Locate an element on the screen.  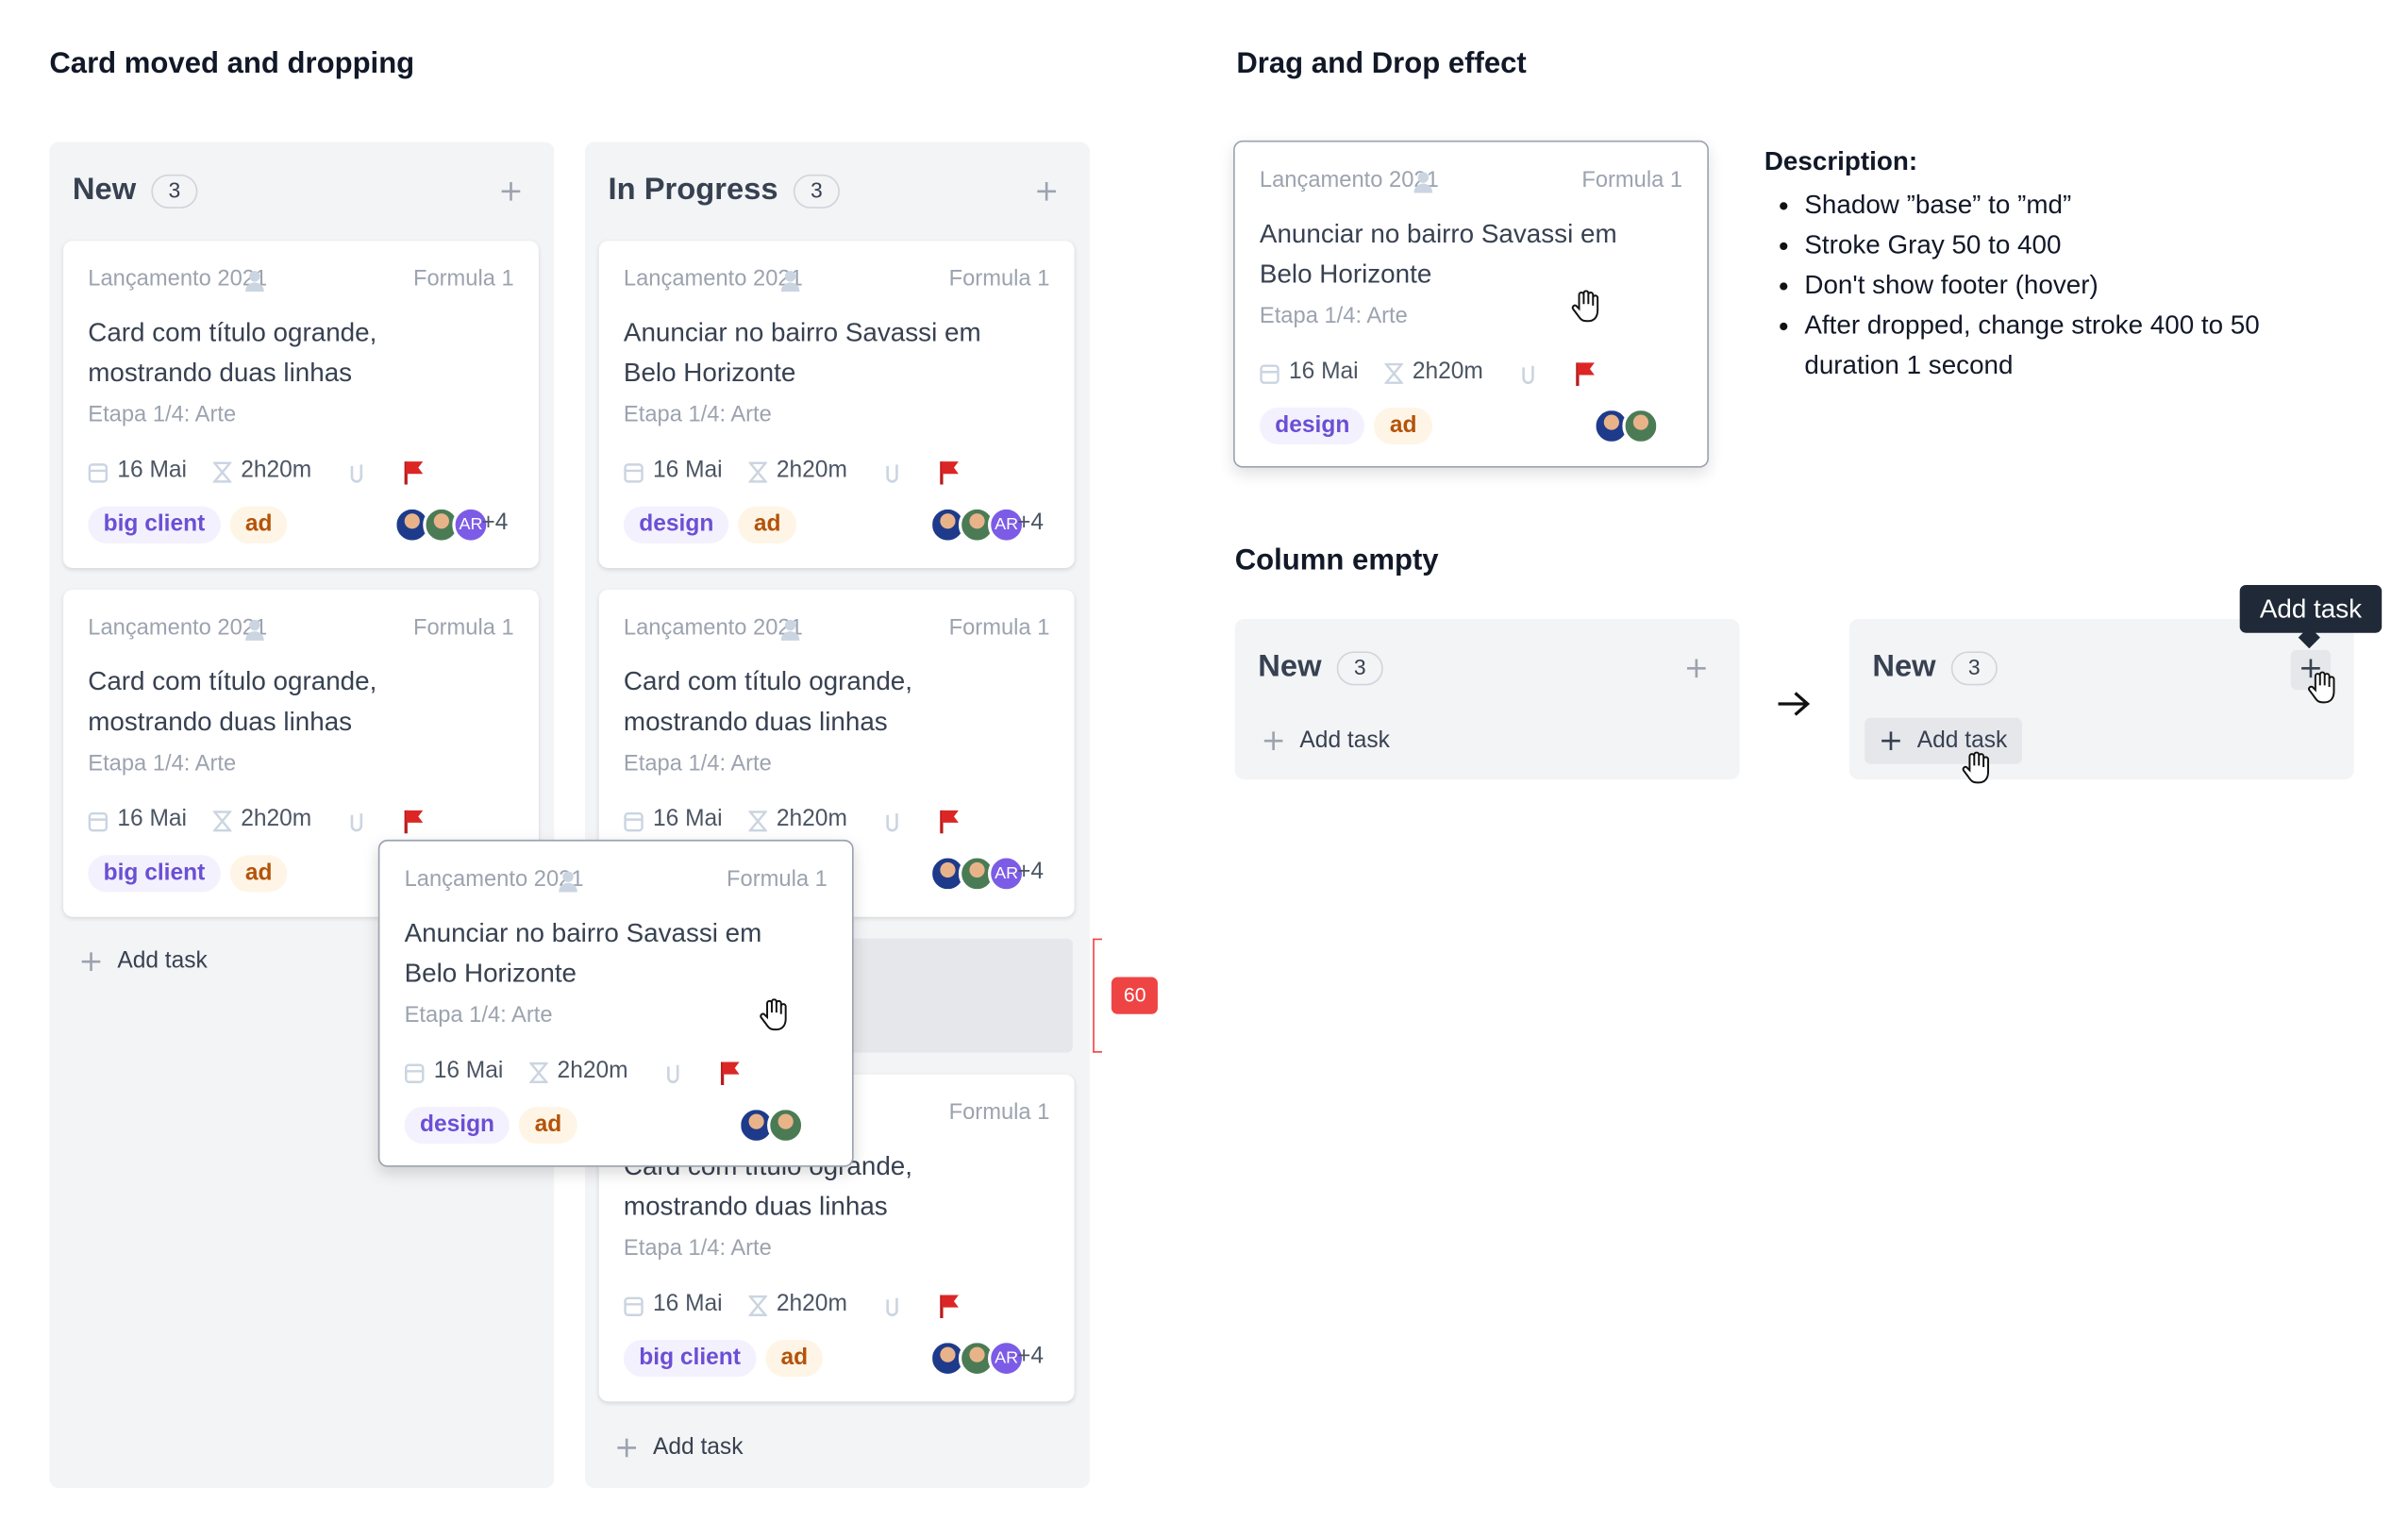
description-item: Shadow ”base” to ”md” is located at coordinates (2057, 205).